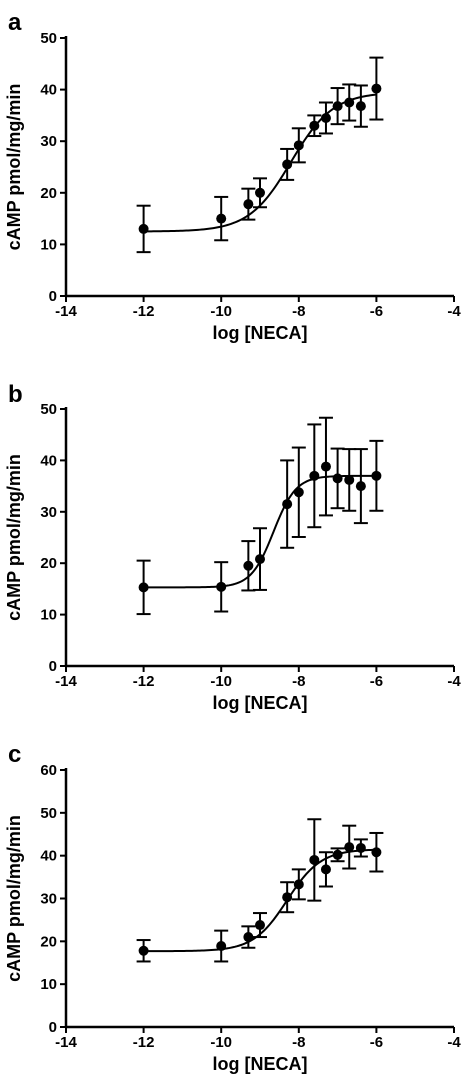 The width and height of the screenshot is (462, 1088). What do you see at coordinates (14, 754) in the screenshot?
I see `panel-letter: c` at bounding box center [14, 754].